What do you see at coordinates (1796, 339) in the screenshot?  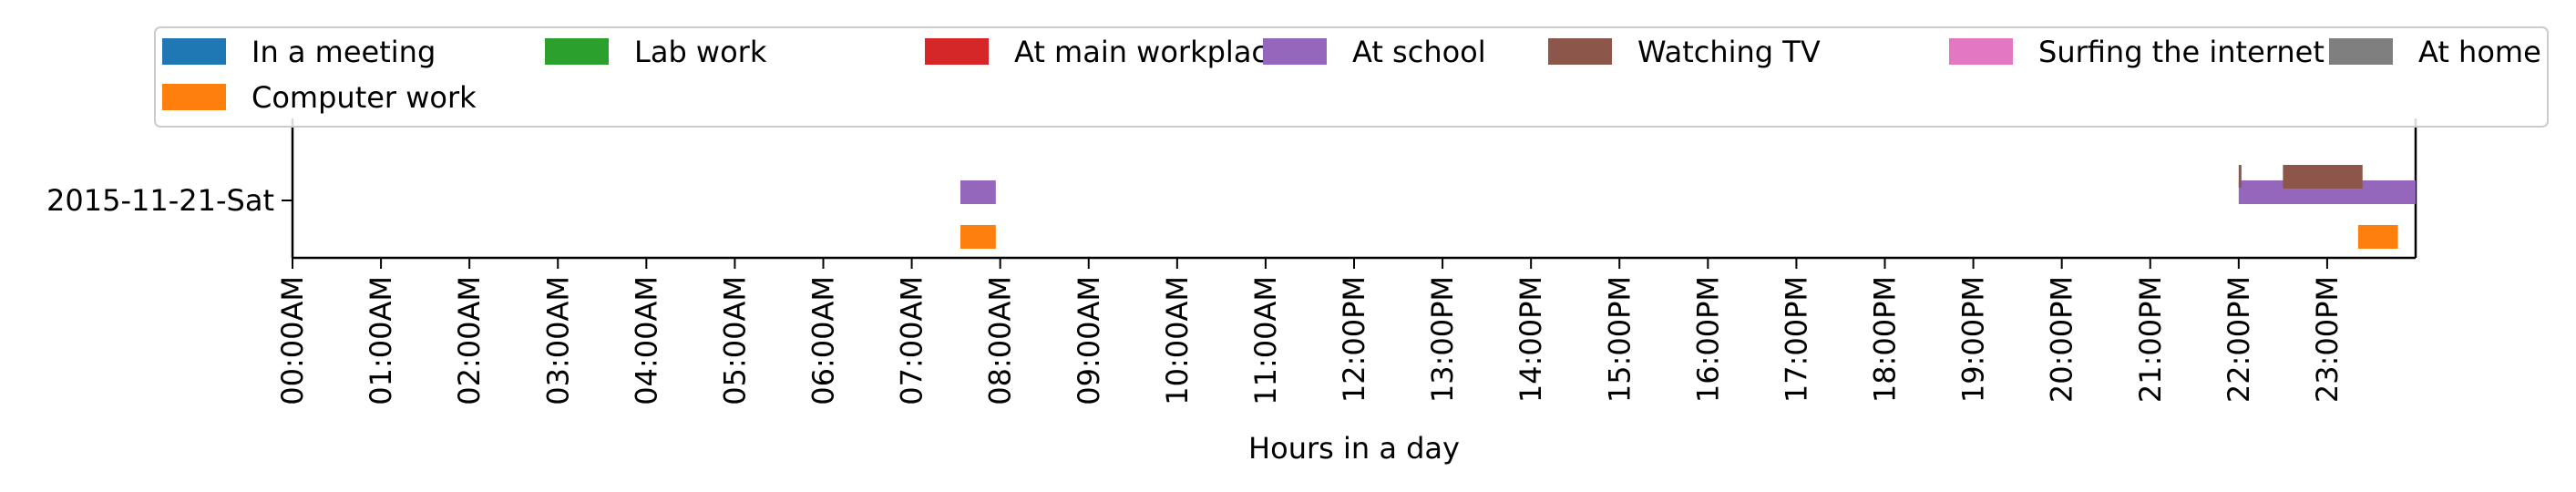 I see `x-tick-label: 17:00PM` at bounding box center [1796, 339].